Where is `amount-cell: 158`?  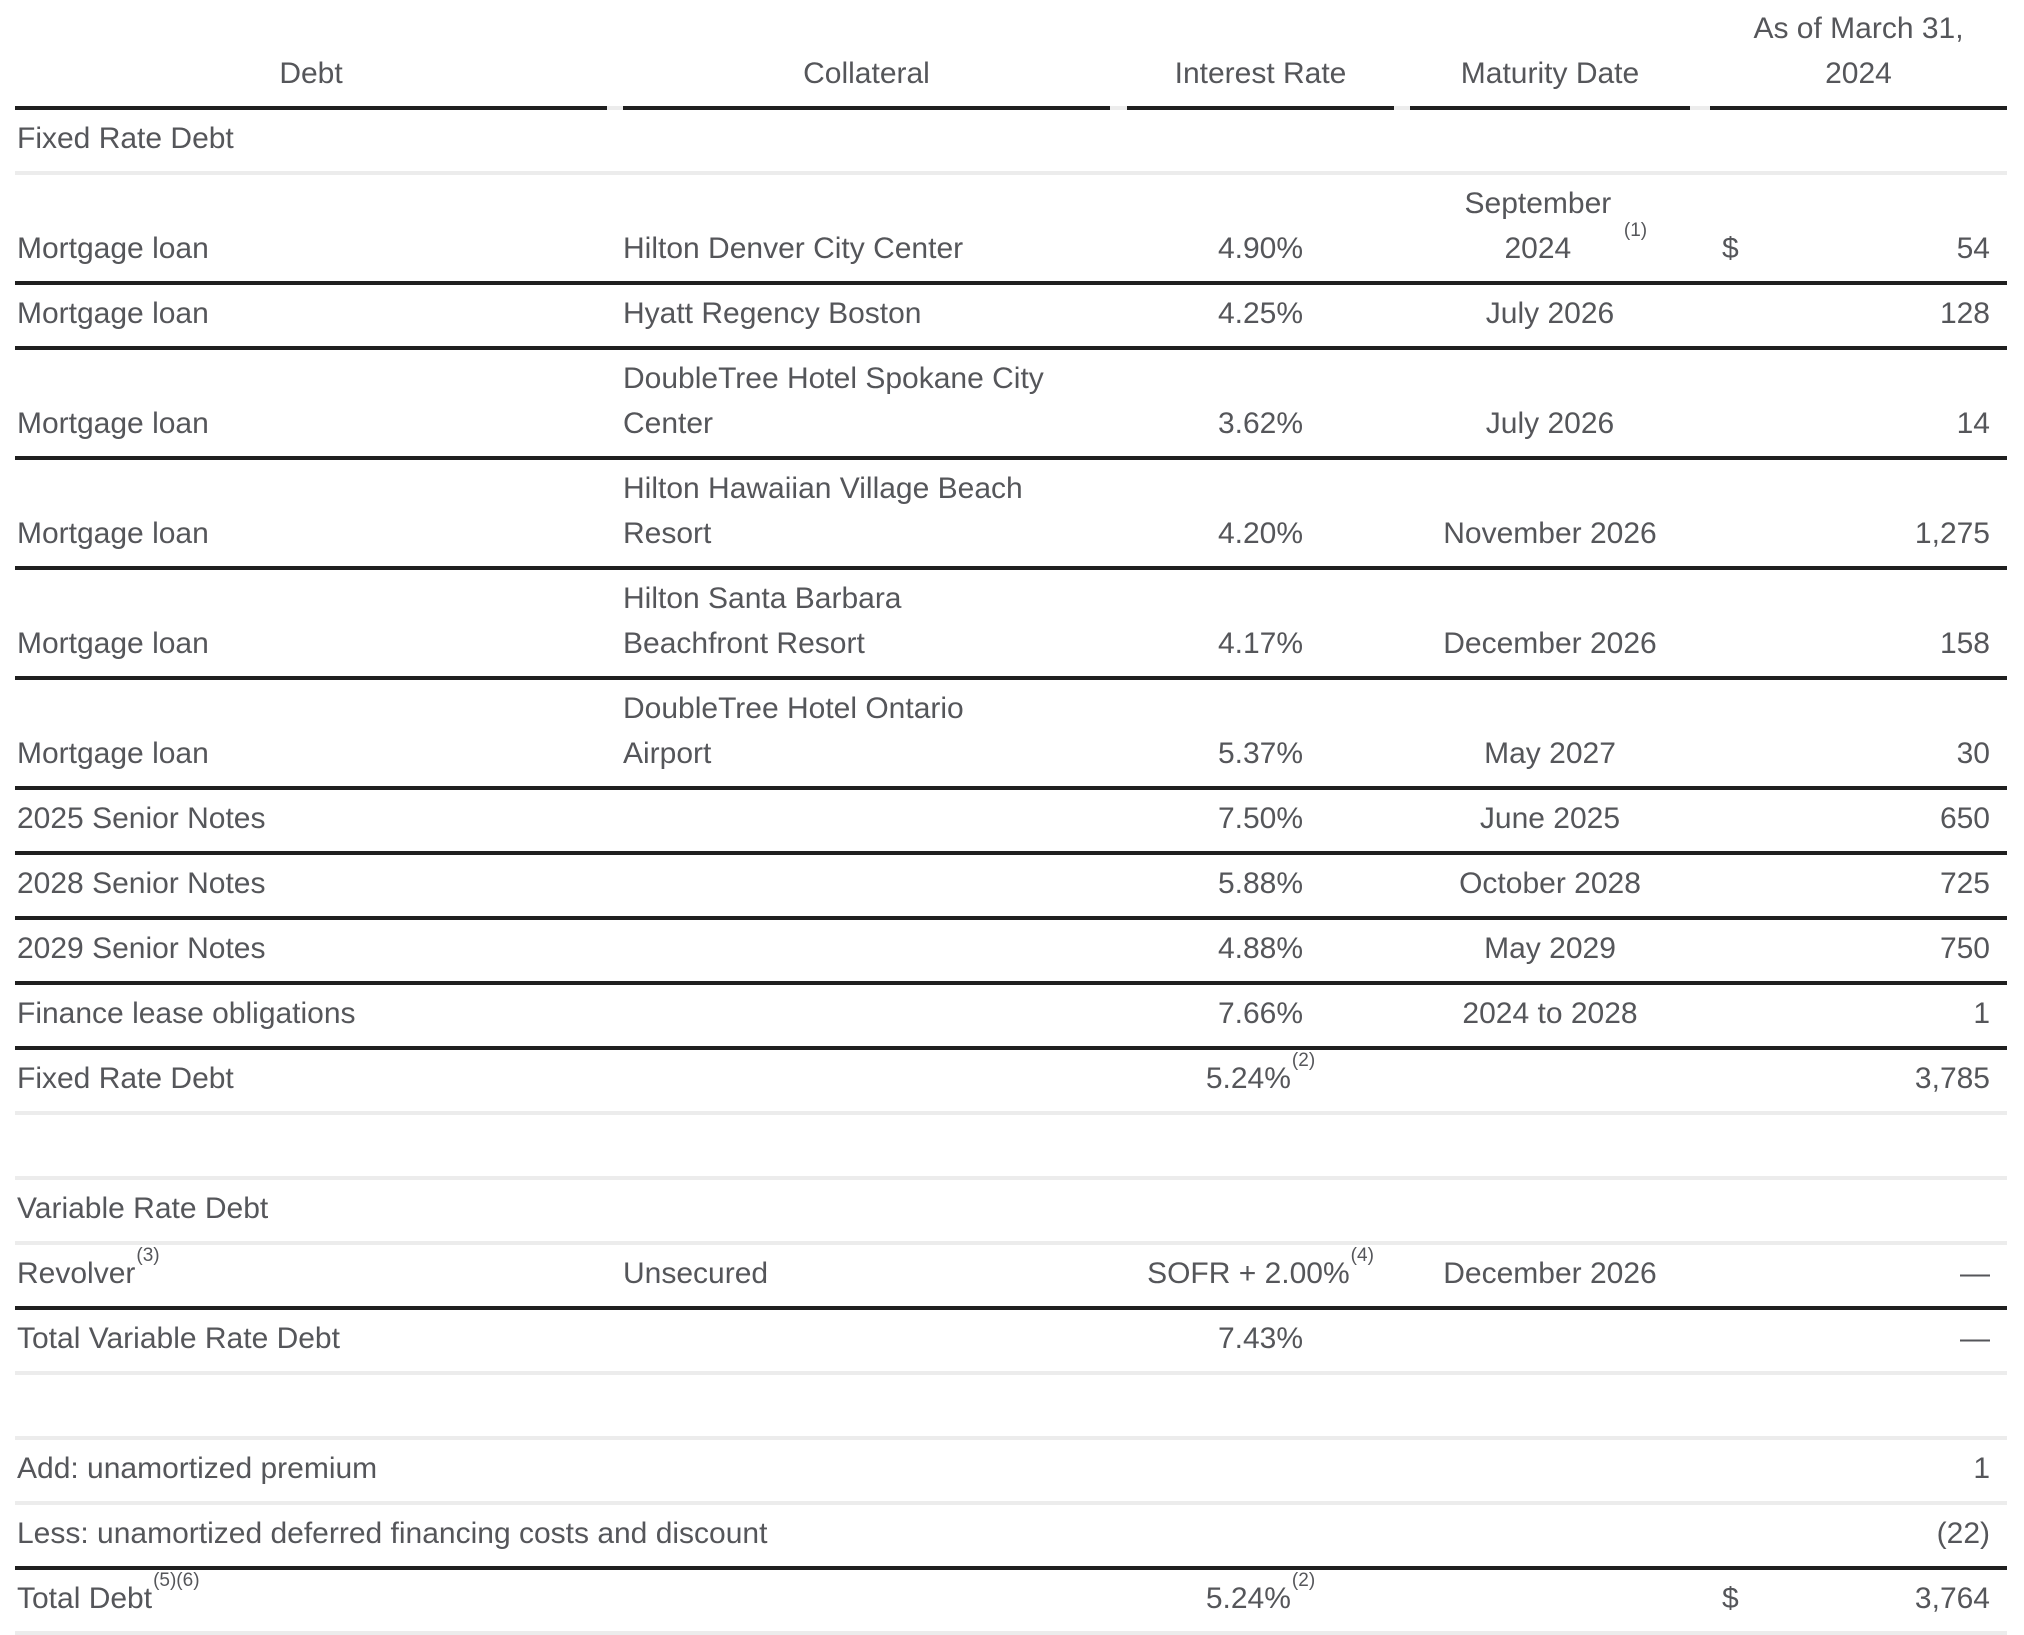 amount-cell: 158 is located at coordinates (1893, 624).